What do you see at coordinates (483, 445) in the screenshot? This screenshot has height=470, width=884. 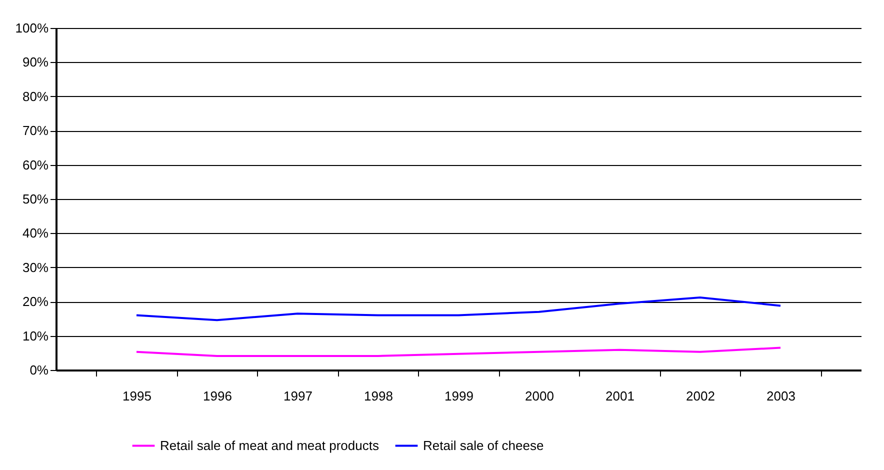 I see `legend-label: Retail sale of cheese` at bounding box center [483, 445].